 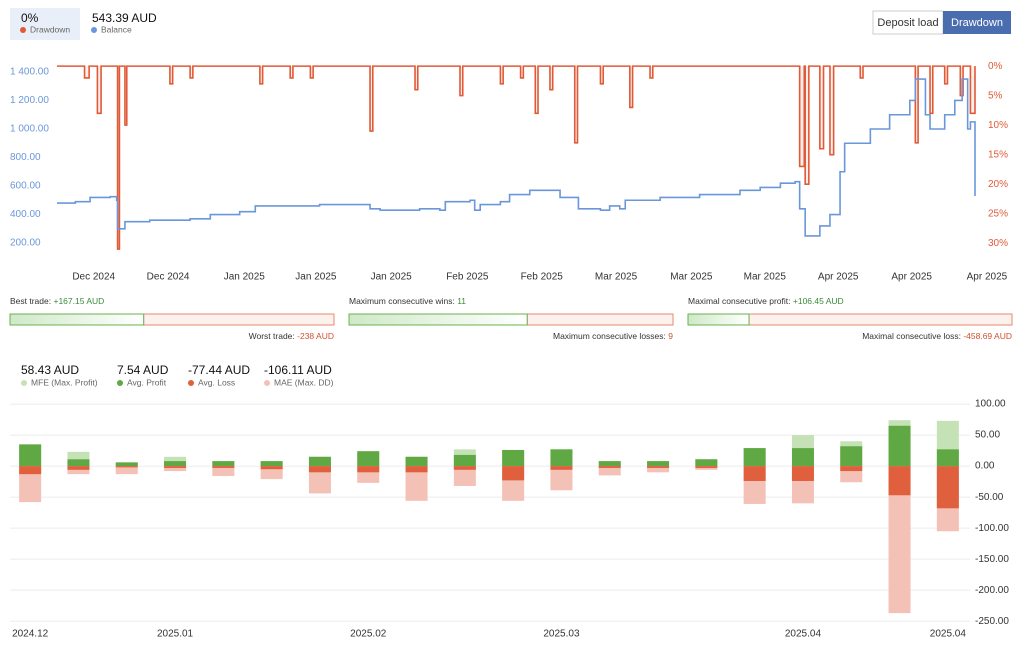 I want to click on y-tick-label: 1 400.00, so click(x=29, y=72).